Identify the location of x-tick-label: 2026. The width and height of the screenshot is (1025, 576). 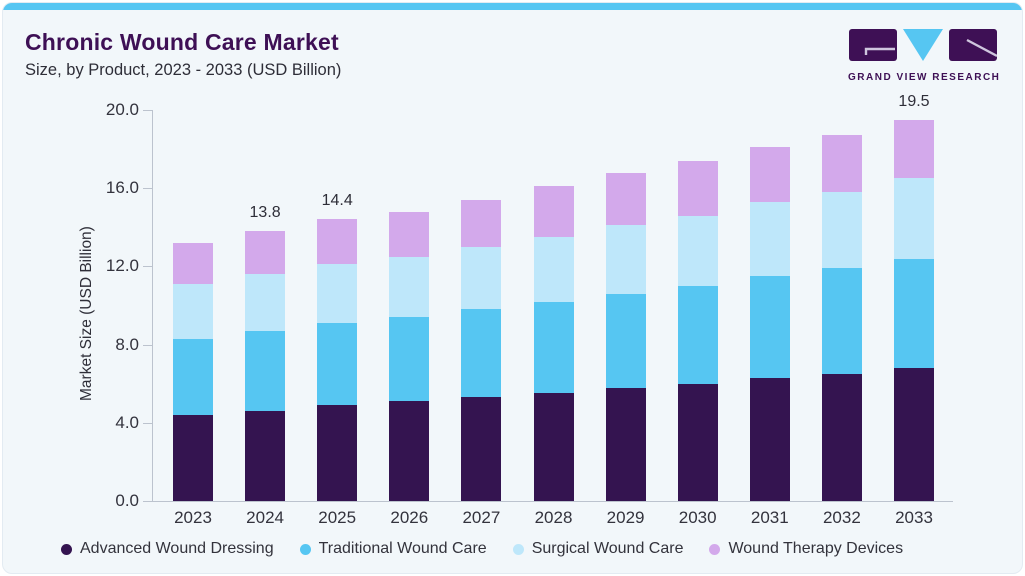
(409, 517).